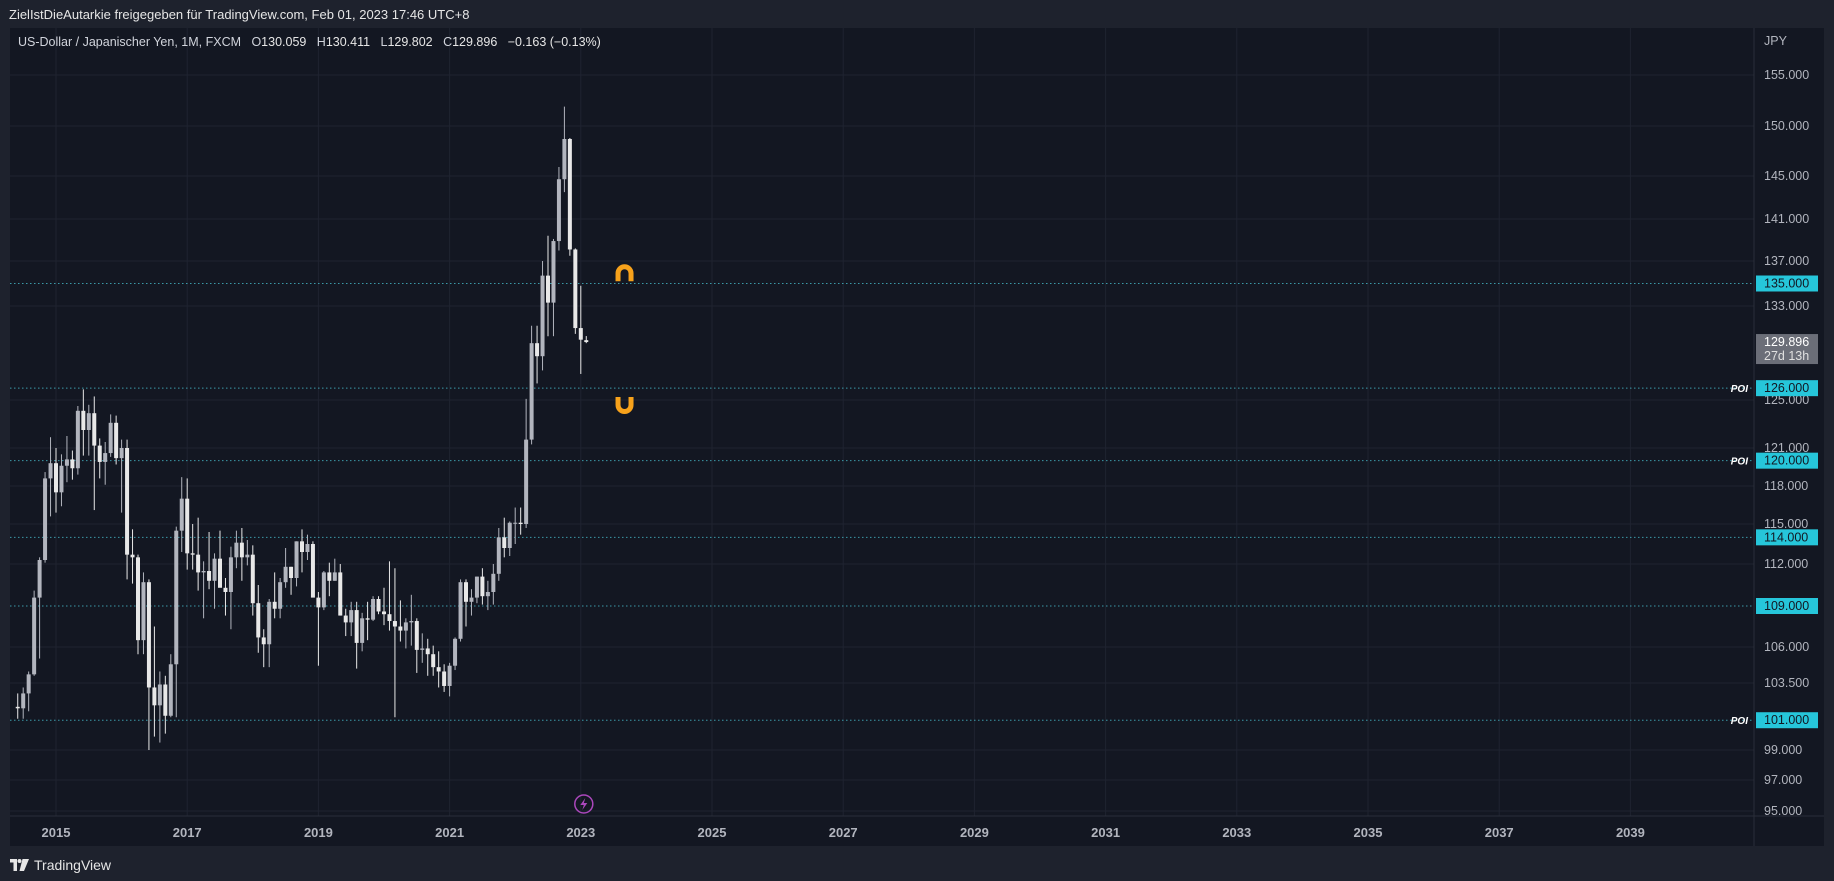 The height and width of the screenshot is (881, 1834). What do you see at coordinates (384, 42) in the screenshot?
I see `low-label: L` at bounding box center [384, 42].